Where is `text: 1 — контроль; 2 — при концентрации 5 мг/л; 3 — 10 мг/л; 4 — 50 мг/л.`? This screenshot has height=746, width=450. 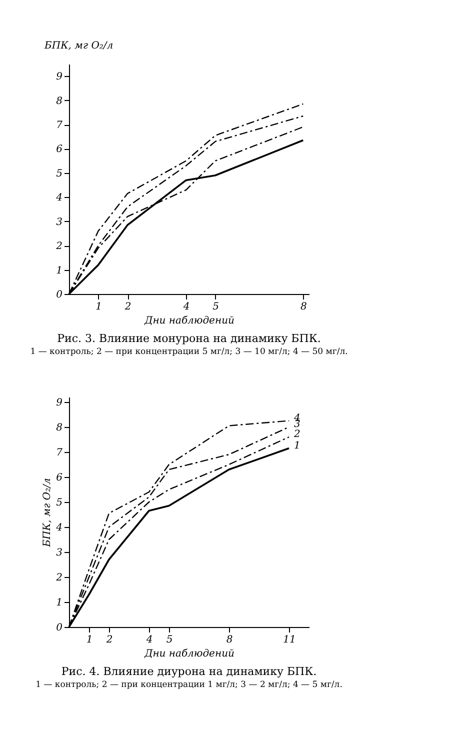 text: 1 — контроль; 2 — при концентрации 5 мг/л; 3 — 10 мг/л; 4 — 50 мг/л. is located at coordinates (189, 352).